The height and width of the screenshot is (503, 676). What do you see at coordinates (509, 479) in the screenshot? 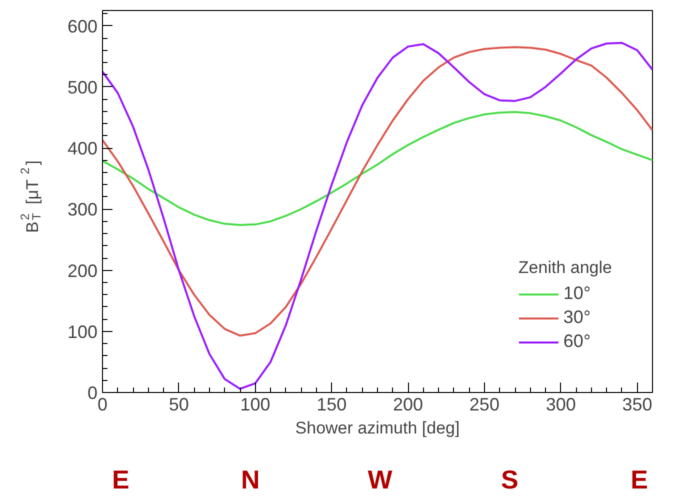
I see `text: S` at bounding box center [509, 479].